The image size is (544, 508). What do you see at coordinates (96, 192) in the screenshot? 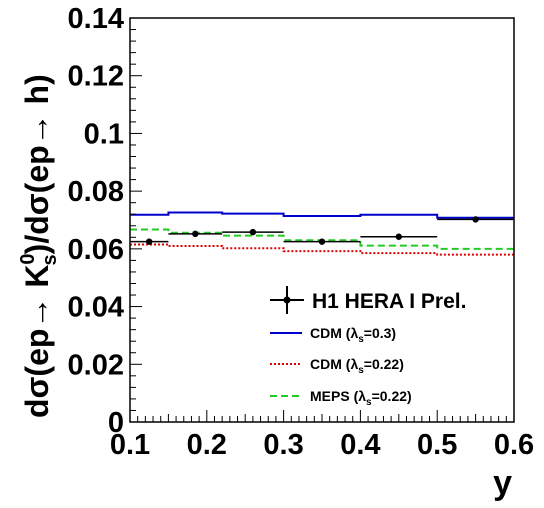
I see `y-tick-label: 0.08` at bounding box center [96, 192].